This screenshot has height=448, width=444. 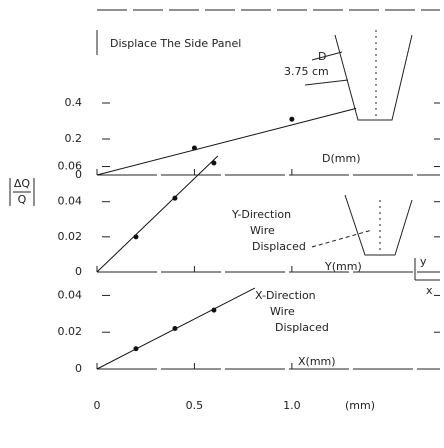 What do you see at coordinates (74, 102) in the screenshot?
I see `y-tick-label: 0.4` at bounding box center [74, 102].